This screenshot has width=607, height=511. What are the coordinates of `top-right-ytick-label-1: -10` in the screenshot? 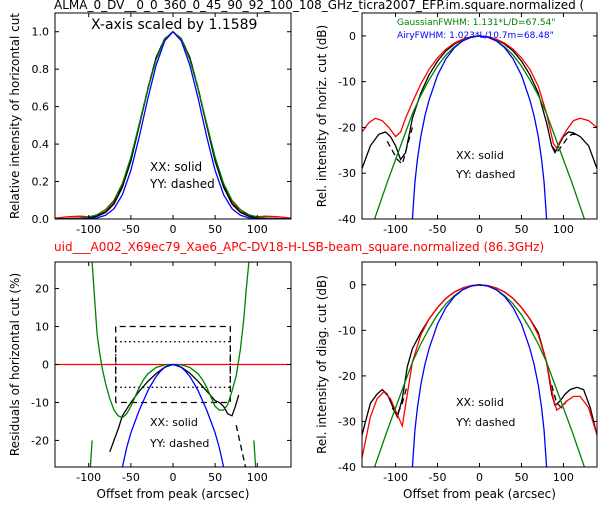 It's located at (347, 82).